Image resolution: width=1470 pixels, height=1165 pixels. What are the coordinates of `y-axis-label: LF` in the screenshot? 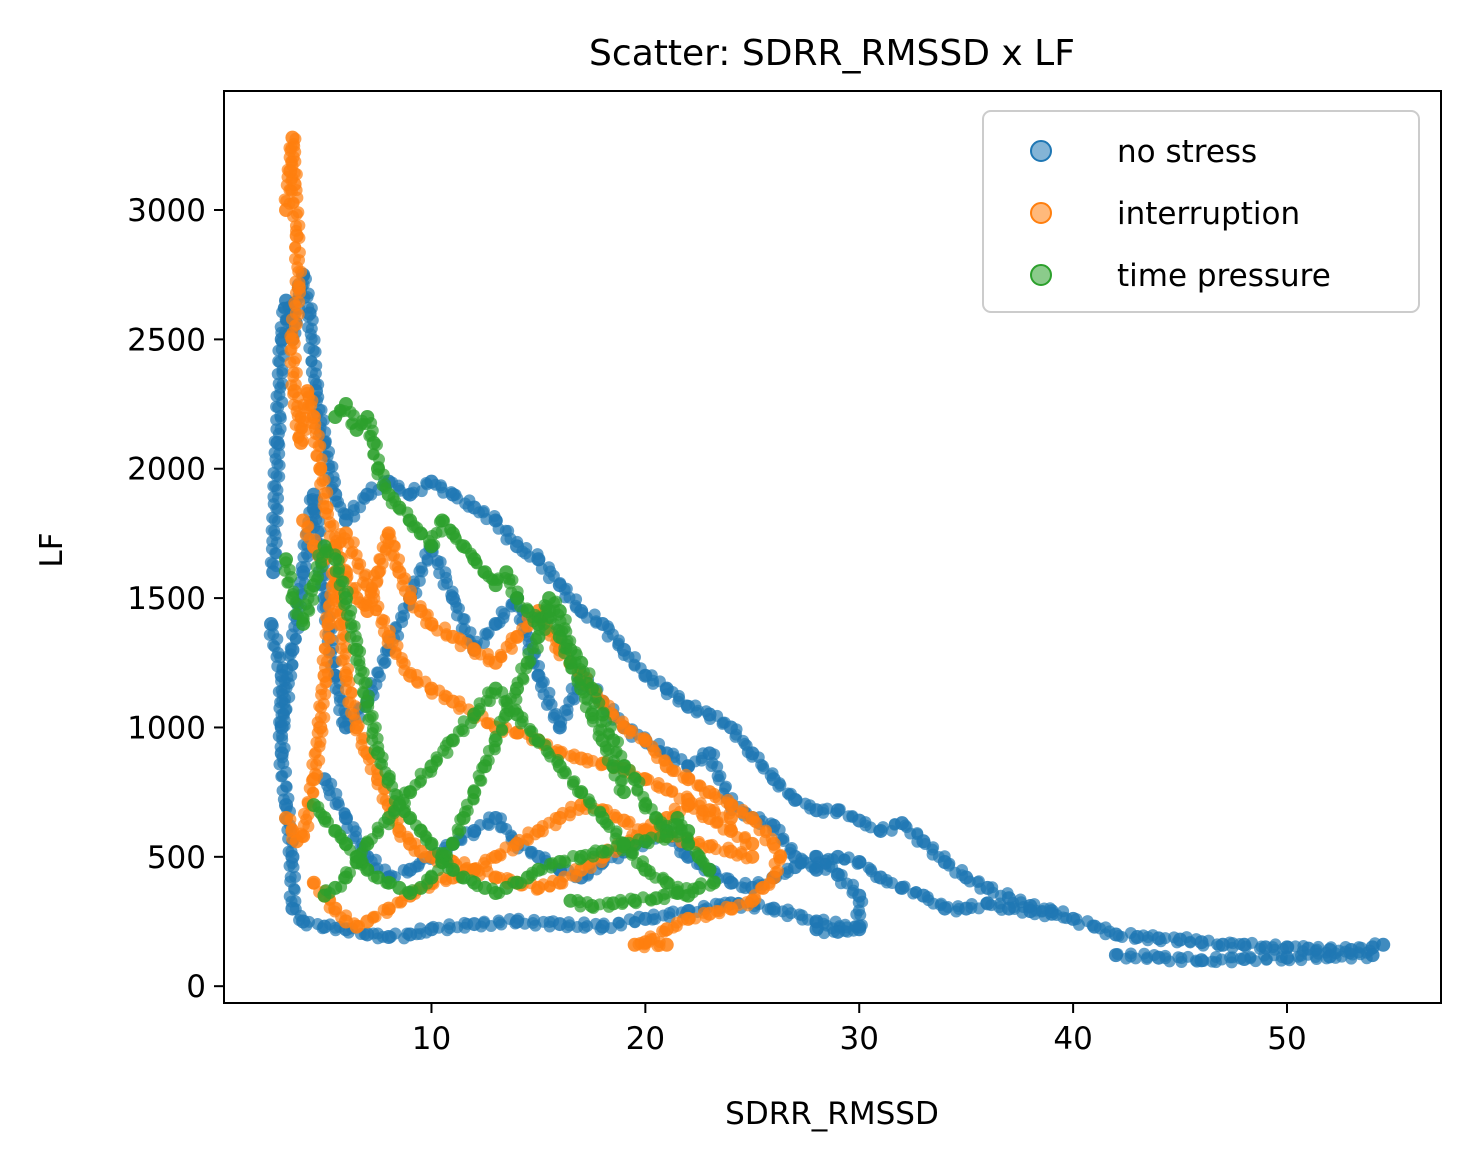 It's located at (52, 549).